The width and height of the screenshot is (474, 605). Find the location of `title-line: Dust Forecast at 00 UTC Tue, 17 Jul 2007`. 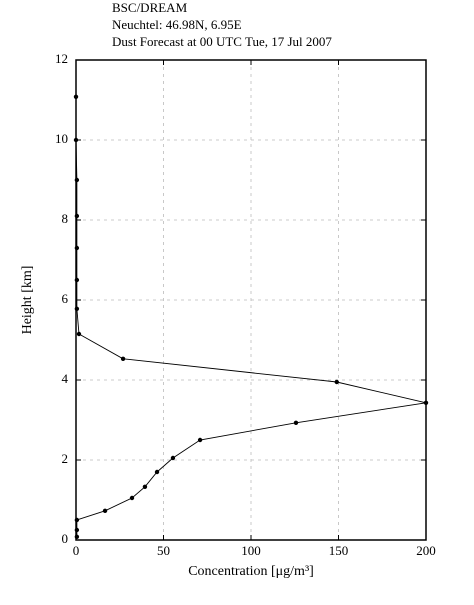

title-line: Dust Forecast at 00 UTC Tue, 17 Jul 2007 is located at coordinates (222, 41).